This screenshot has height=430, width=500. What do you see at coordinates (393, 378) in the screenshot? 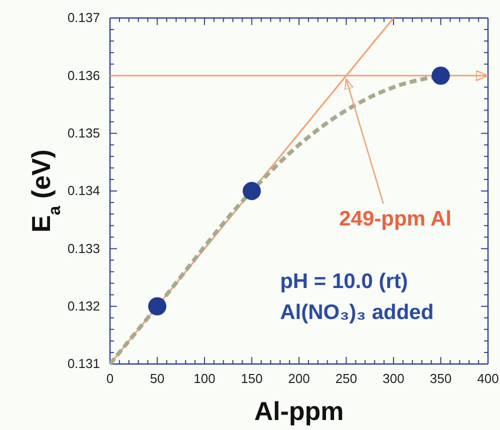
I see `x-tick-label: 300` at bounding box center [393, 378].